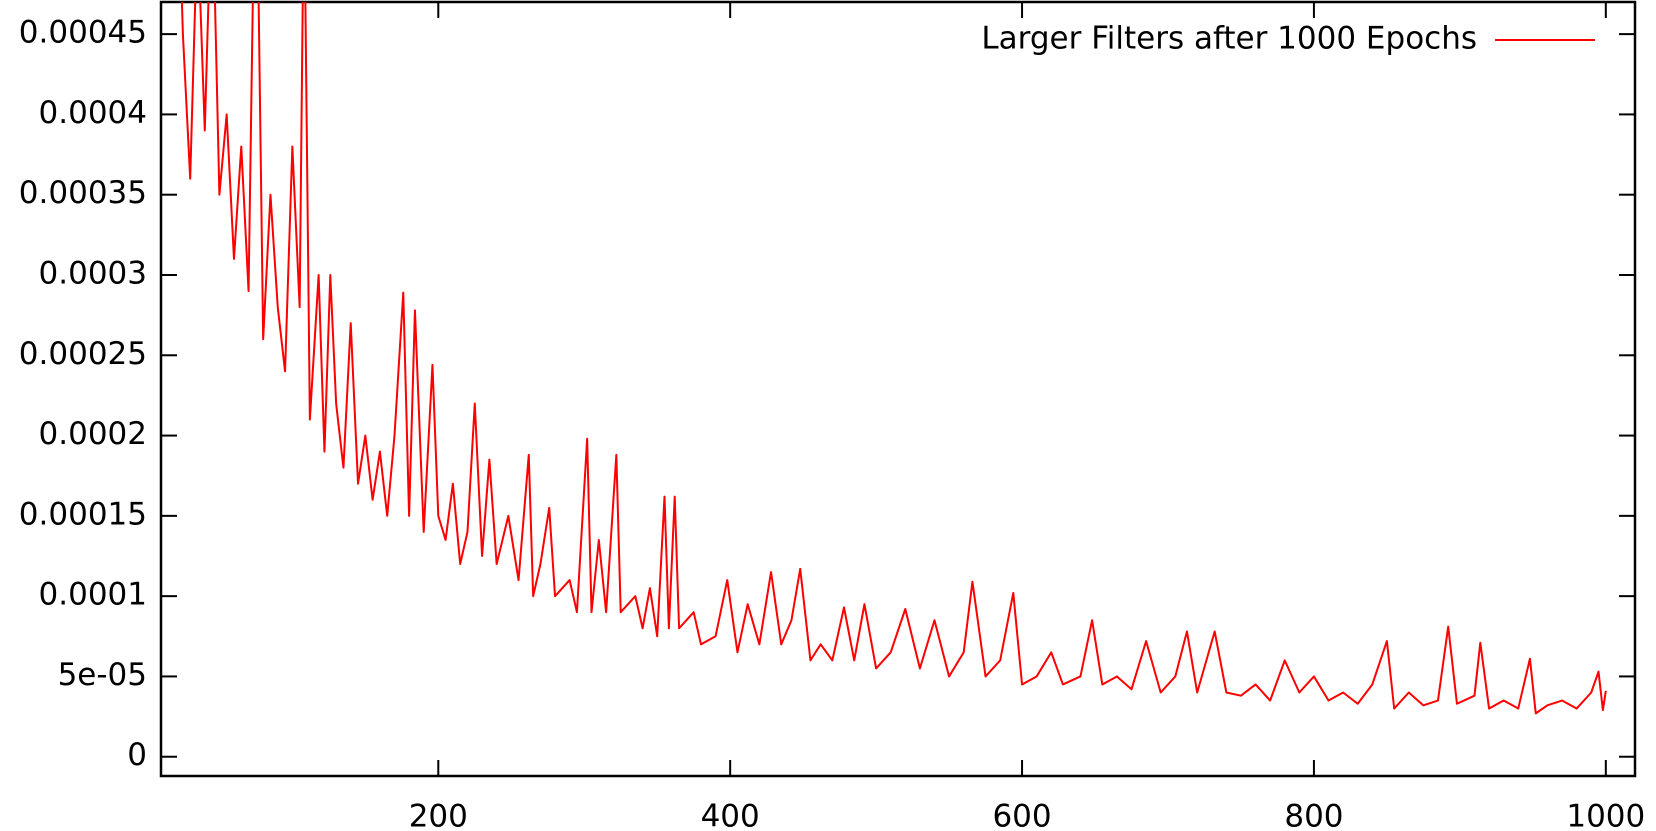 The width and height of the screenshot is (1656, 831). I want to click on legend-label: Larger Filters after 1000 Epochs, so click(1229, 39).